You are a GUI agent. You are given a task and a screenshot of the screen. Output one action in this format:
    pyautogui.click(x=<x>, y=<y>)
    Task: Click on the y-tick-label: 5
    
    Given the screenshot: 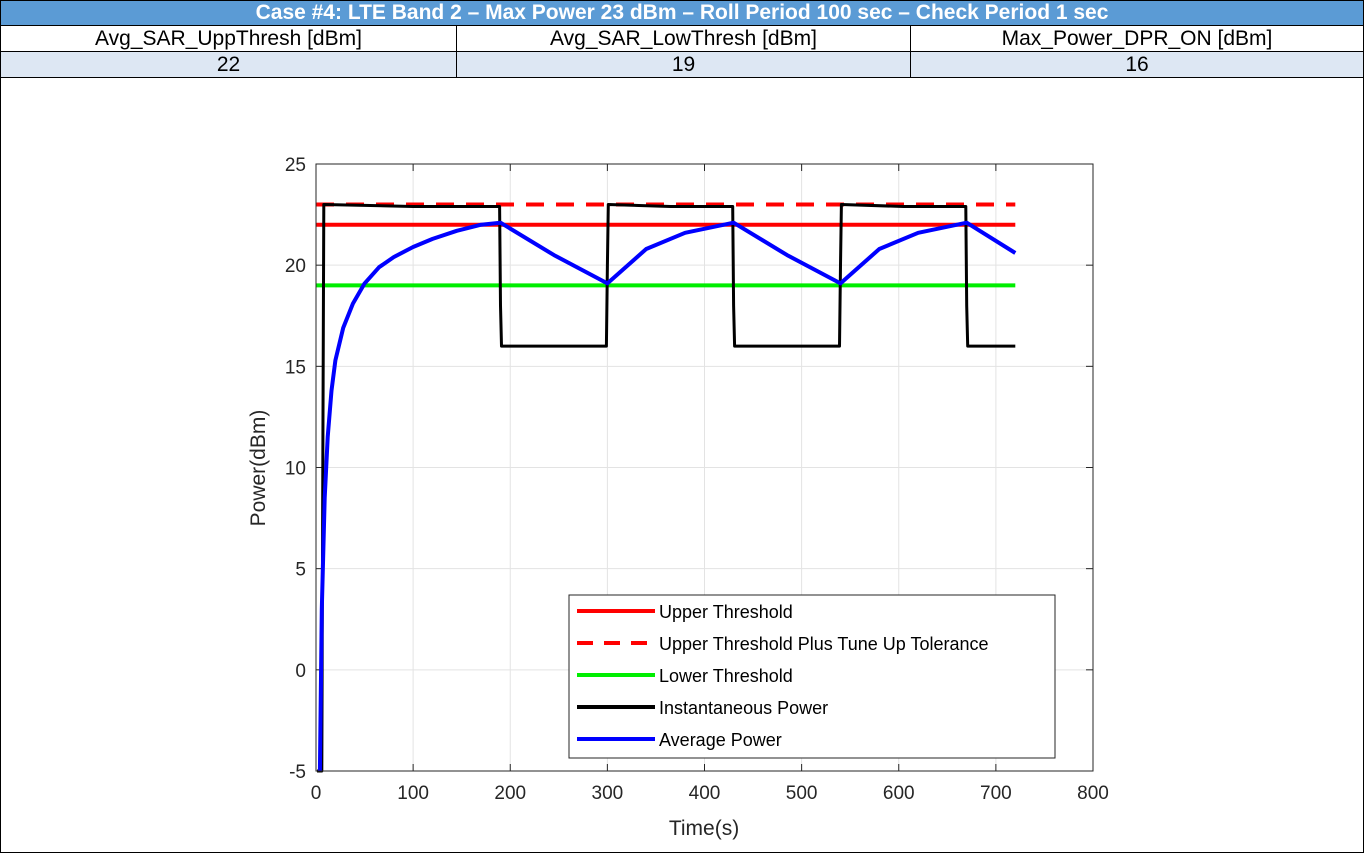 What is the action you would take?
    pyautogui.click(x=300, y=570)
    